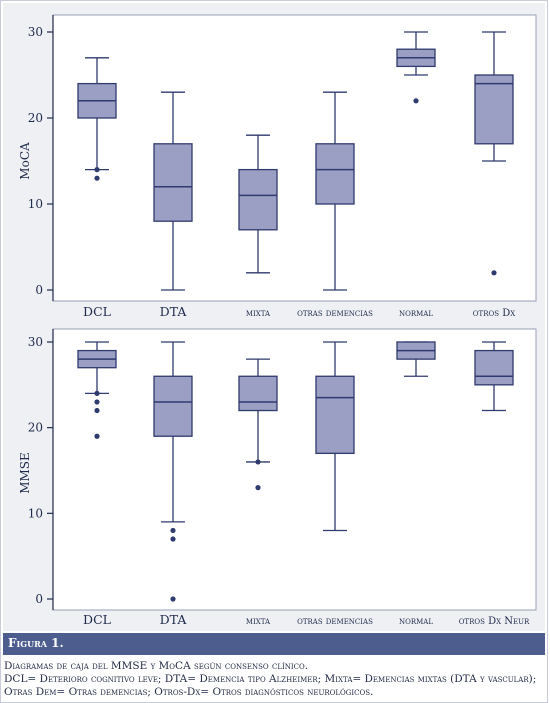 The image size is (550, 703). Describe the element at coordinates (494, 621) in the screenshot. I see `category-label-mmse: otros Dx Neur` at that location.